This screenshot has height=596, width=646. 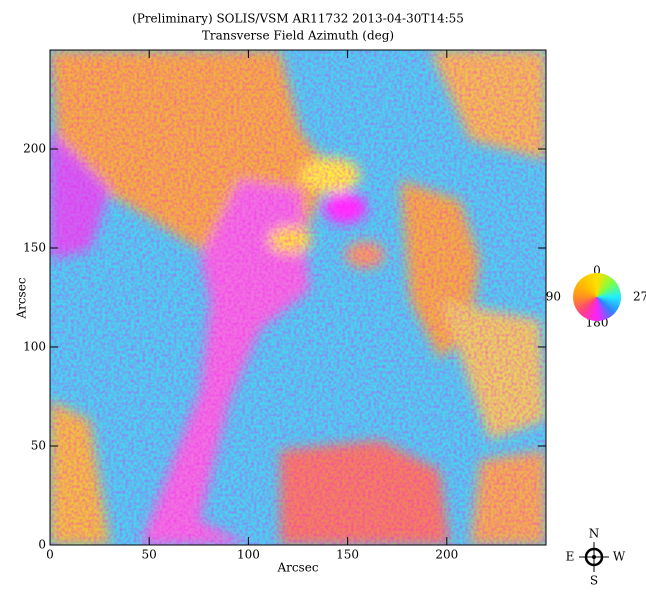 What do you see at coordinates (597, 271) in the screenshot?
I see `wheel-label: 0` at bounding box center [597, 271].